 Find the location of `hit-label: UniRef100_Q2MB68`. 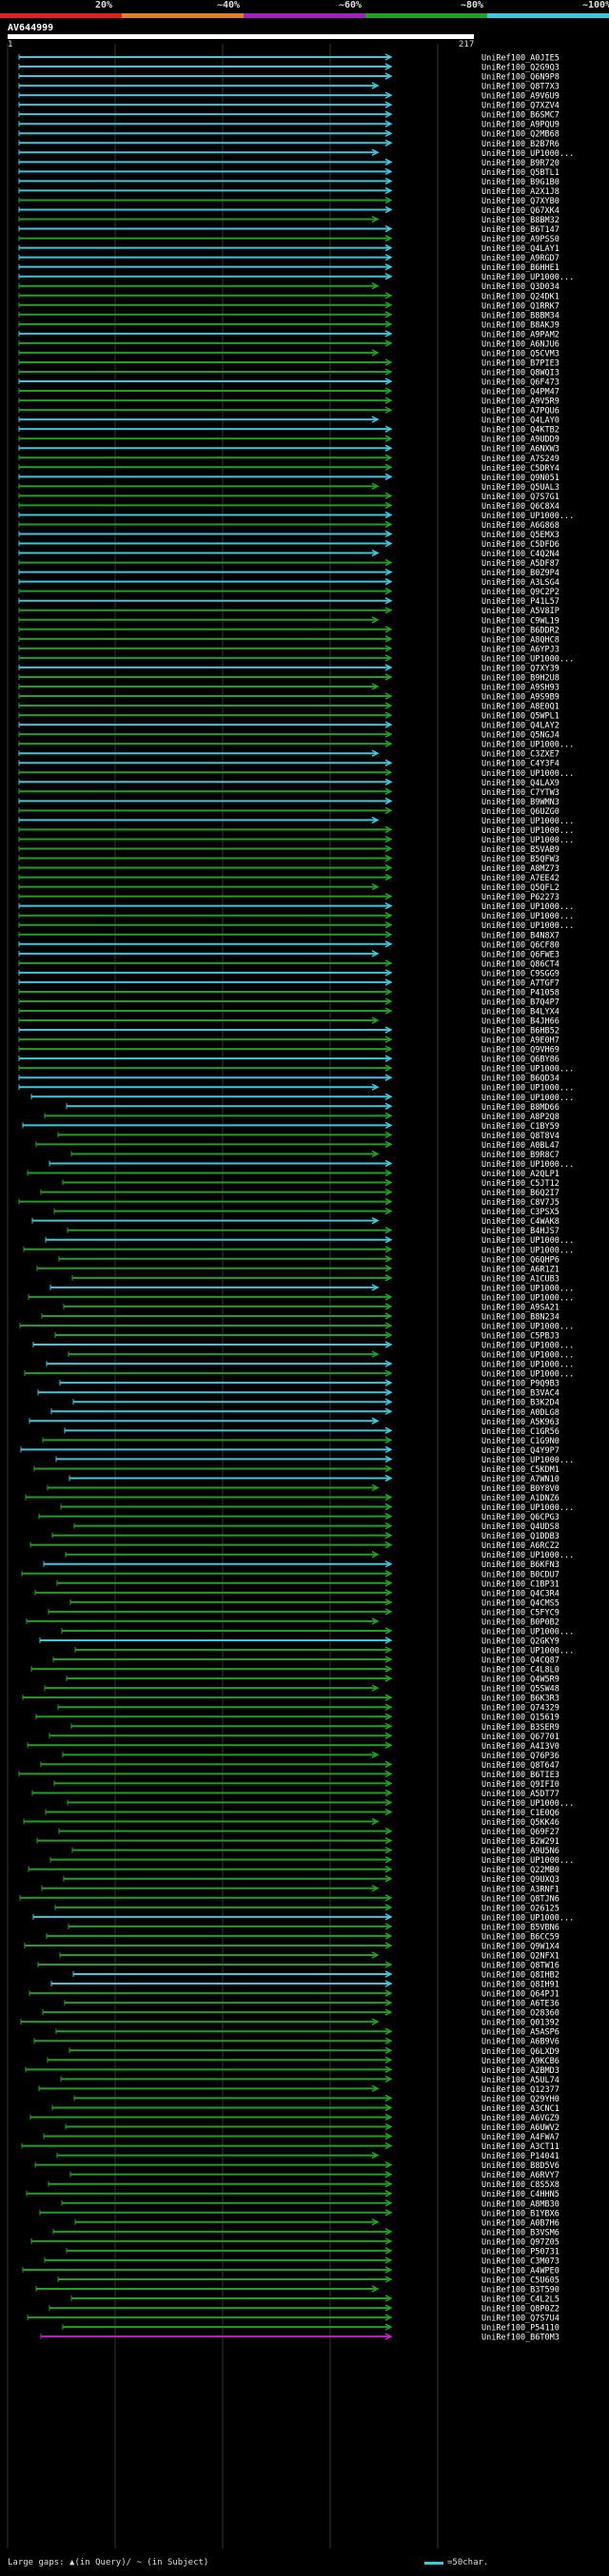

hit-label: UniRef100_Q2MB68 is located at coordinates (520, 135).